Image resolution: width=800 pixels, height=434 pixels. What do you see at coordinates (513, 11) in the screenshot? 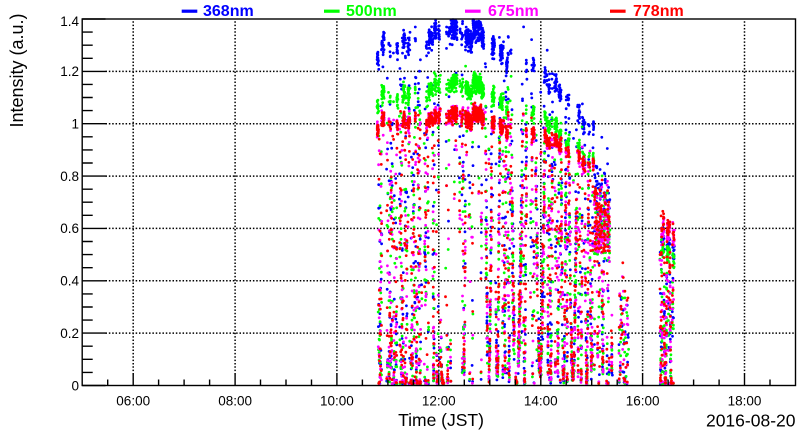
I see `svg-text: 675nm` at bounding box center [513, 11].